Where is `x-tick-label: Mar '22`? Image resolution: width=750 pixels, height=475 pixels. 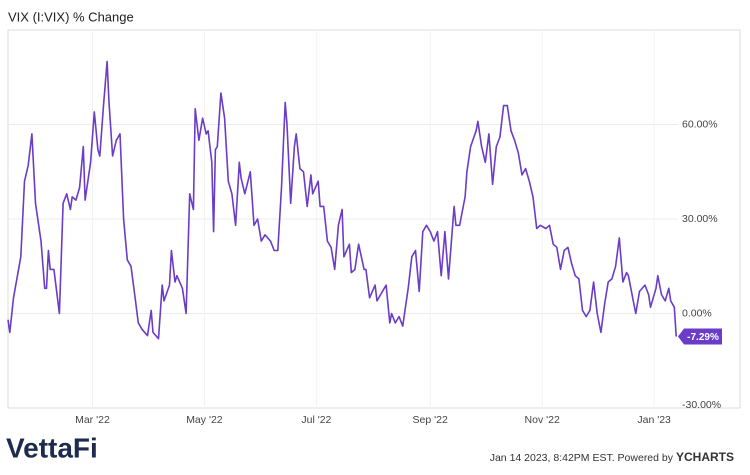 x-tick-label: Mar '22 is located at coordinates (92, 420).